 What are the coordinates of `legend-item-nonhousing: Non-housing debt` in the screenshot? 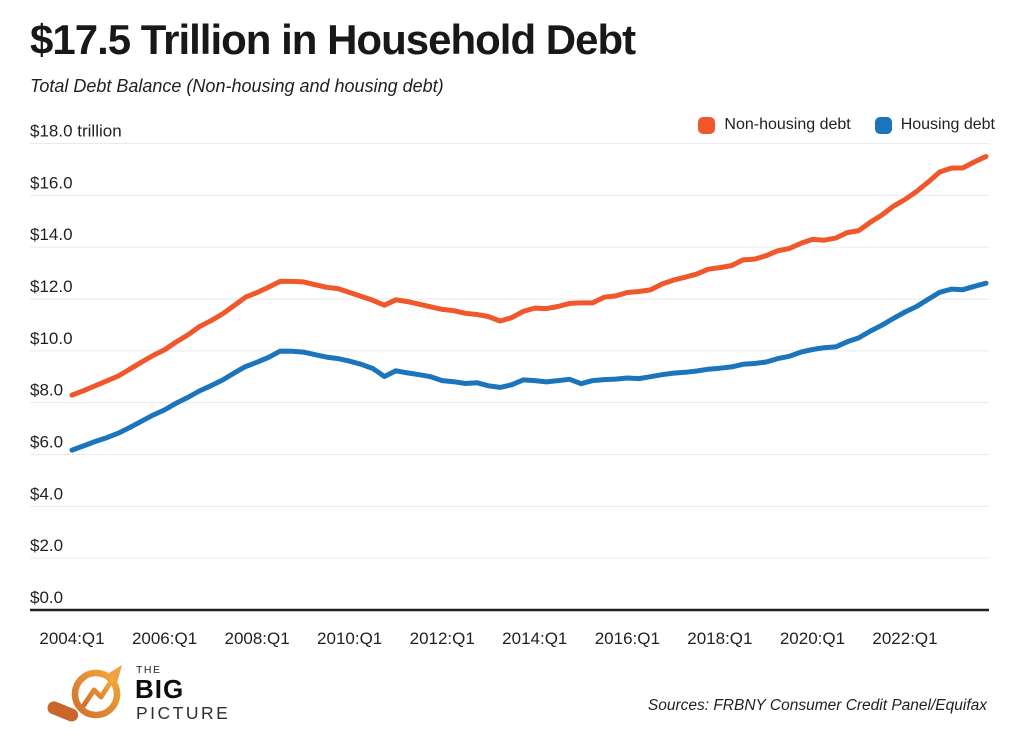 It's located at (774, 125).